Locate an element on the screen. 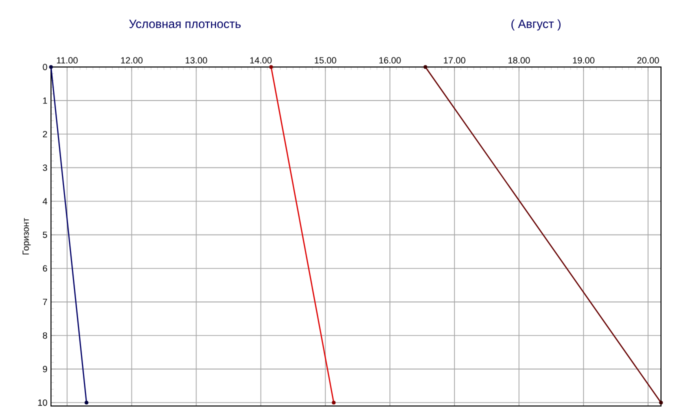 The image size is (675, 419). y-tick-label: 7 is located at coordinates (45, 302).